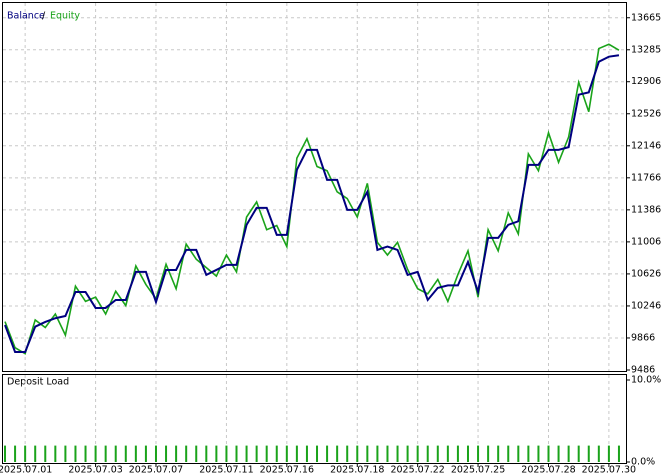  I want to click on x-tick-label: 2025.07.18, so click(357, 470).